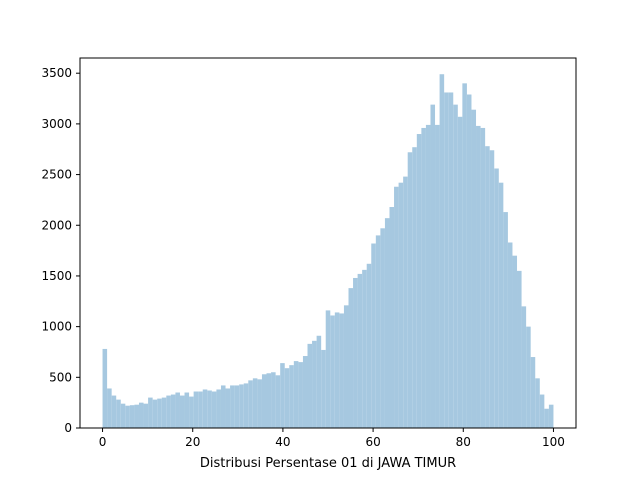 The image size is (640, 480). I want to click on x-tick-label: 80, so click(463, 442).